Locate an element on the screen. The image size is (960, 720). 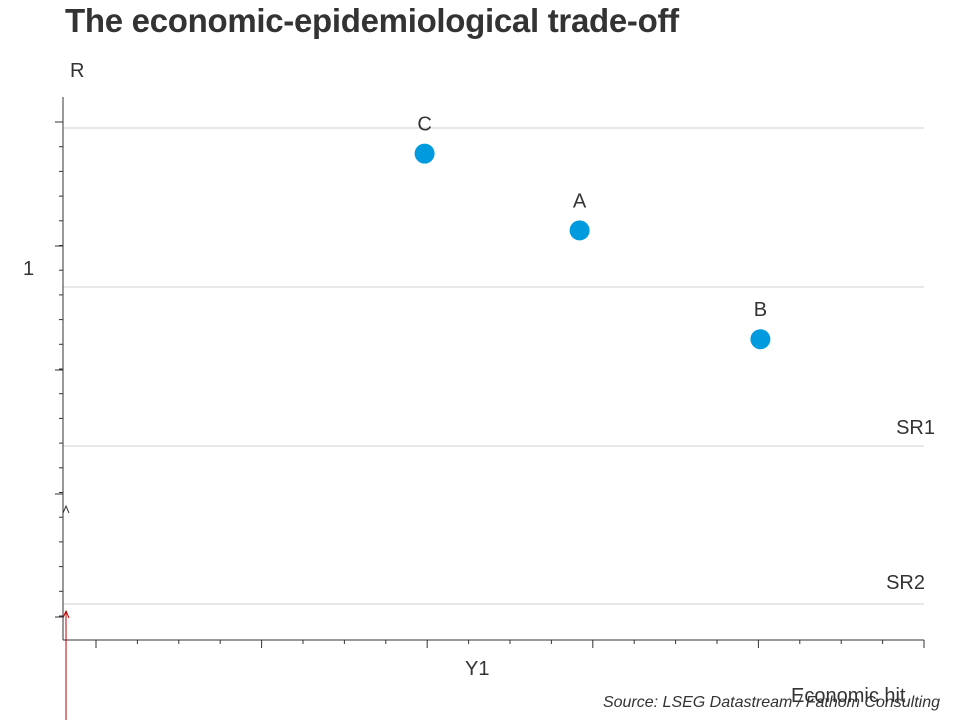
axis-arrows is located at coordinates (66, 612).